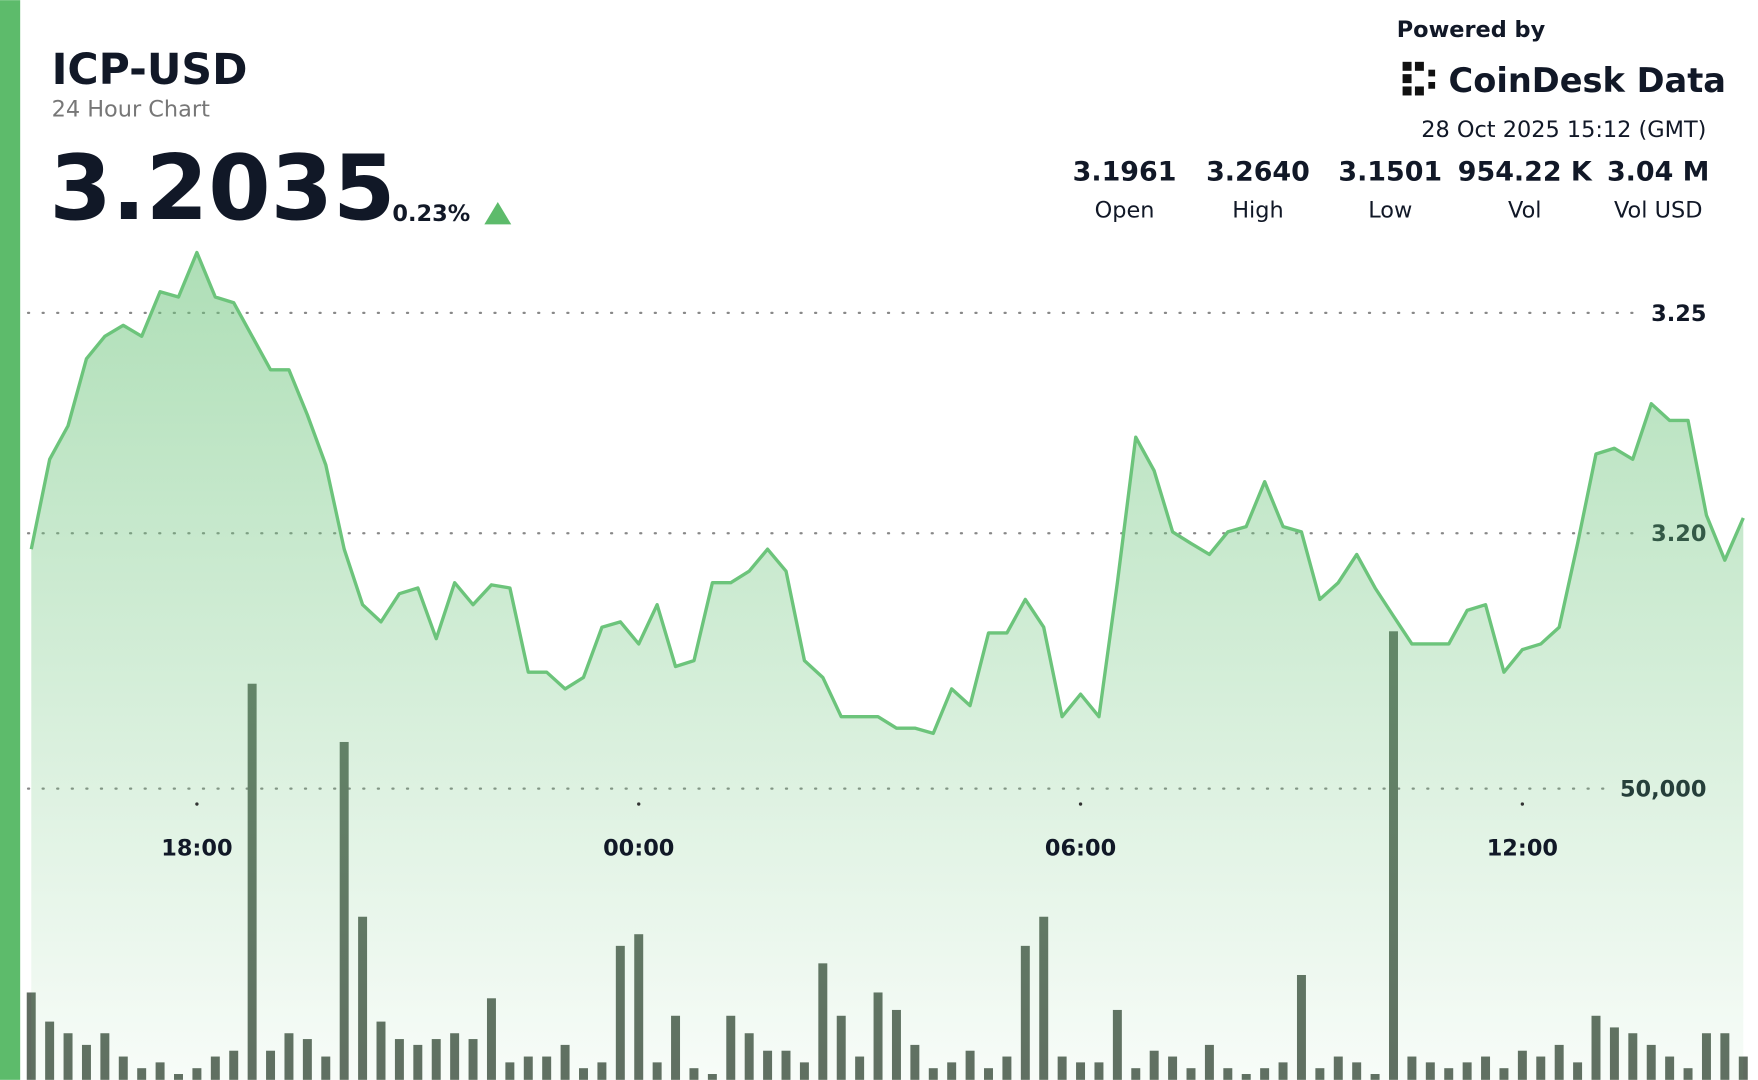 This screenshot has width=1758, height=1080. Describe the element at coordinates (1658, 172) in the screenshot. I see `stat-value: 3.04 M` at that location.